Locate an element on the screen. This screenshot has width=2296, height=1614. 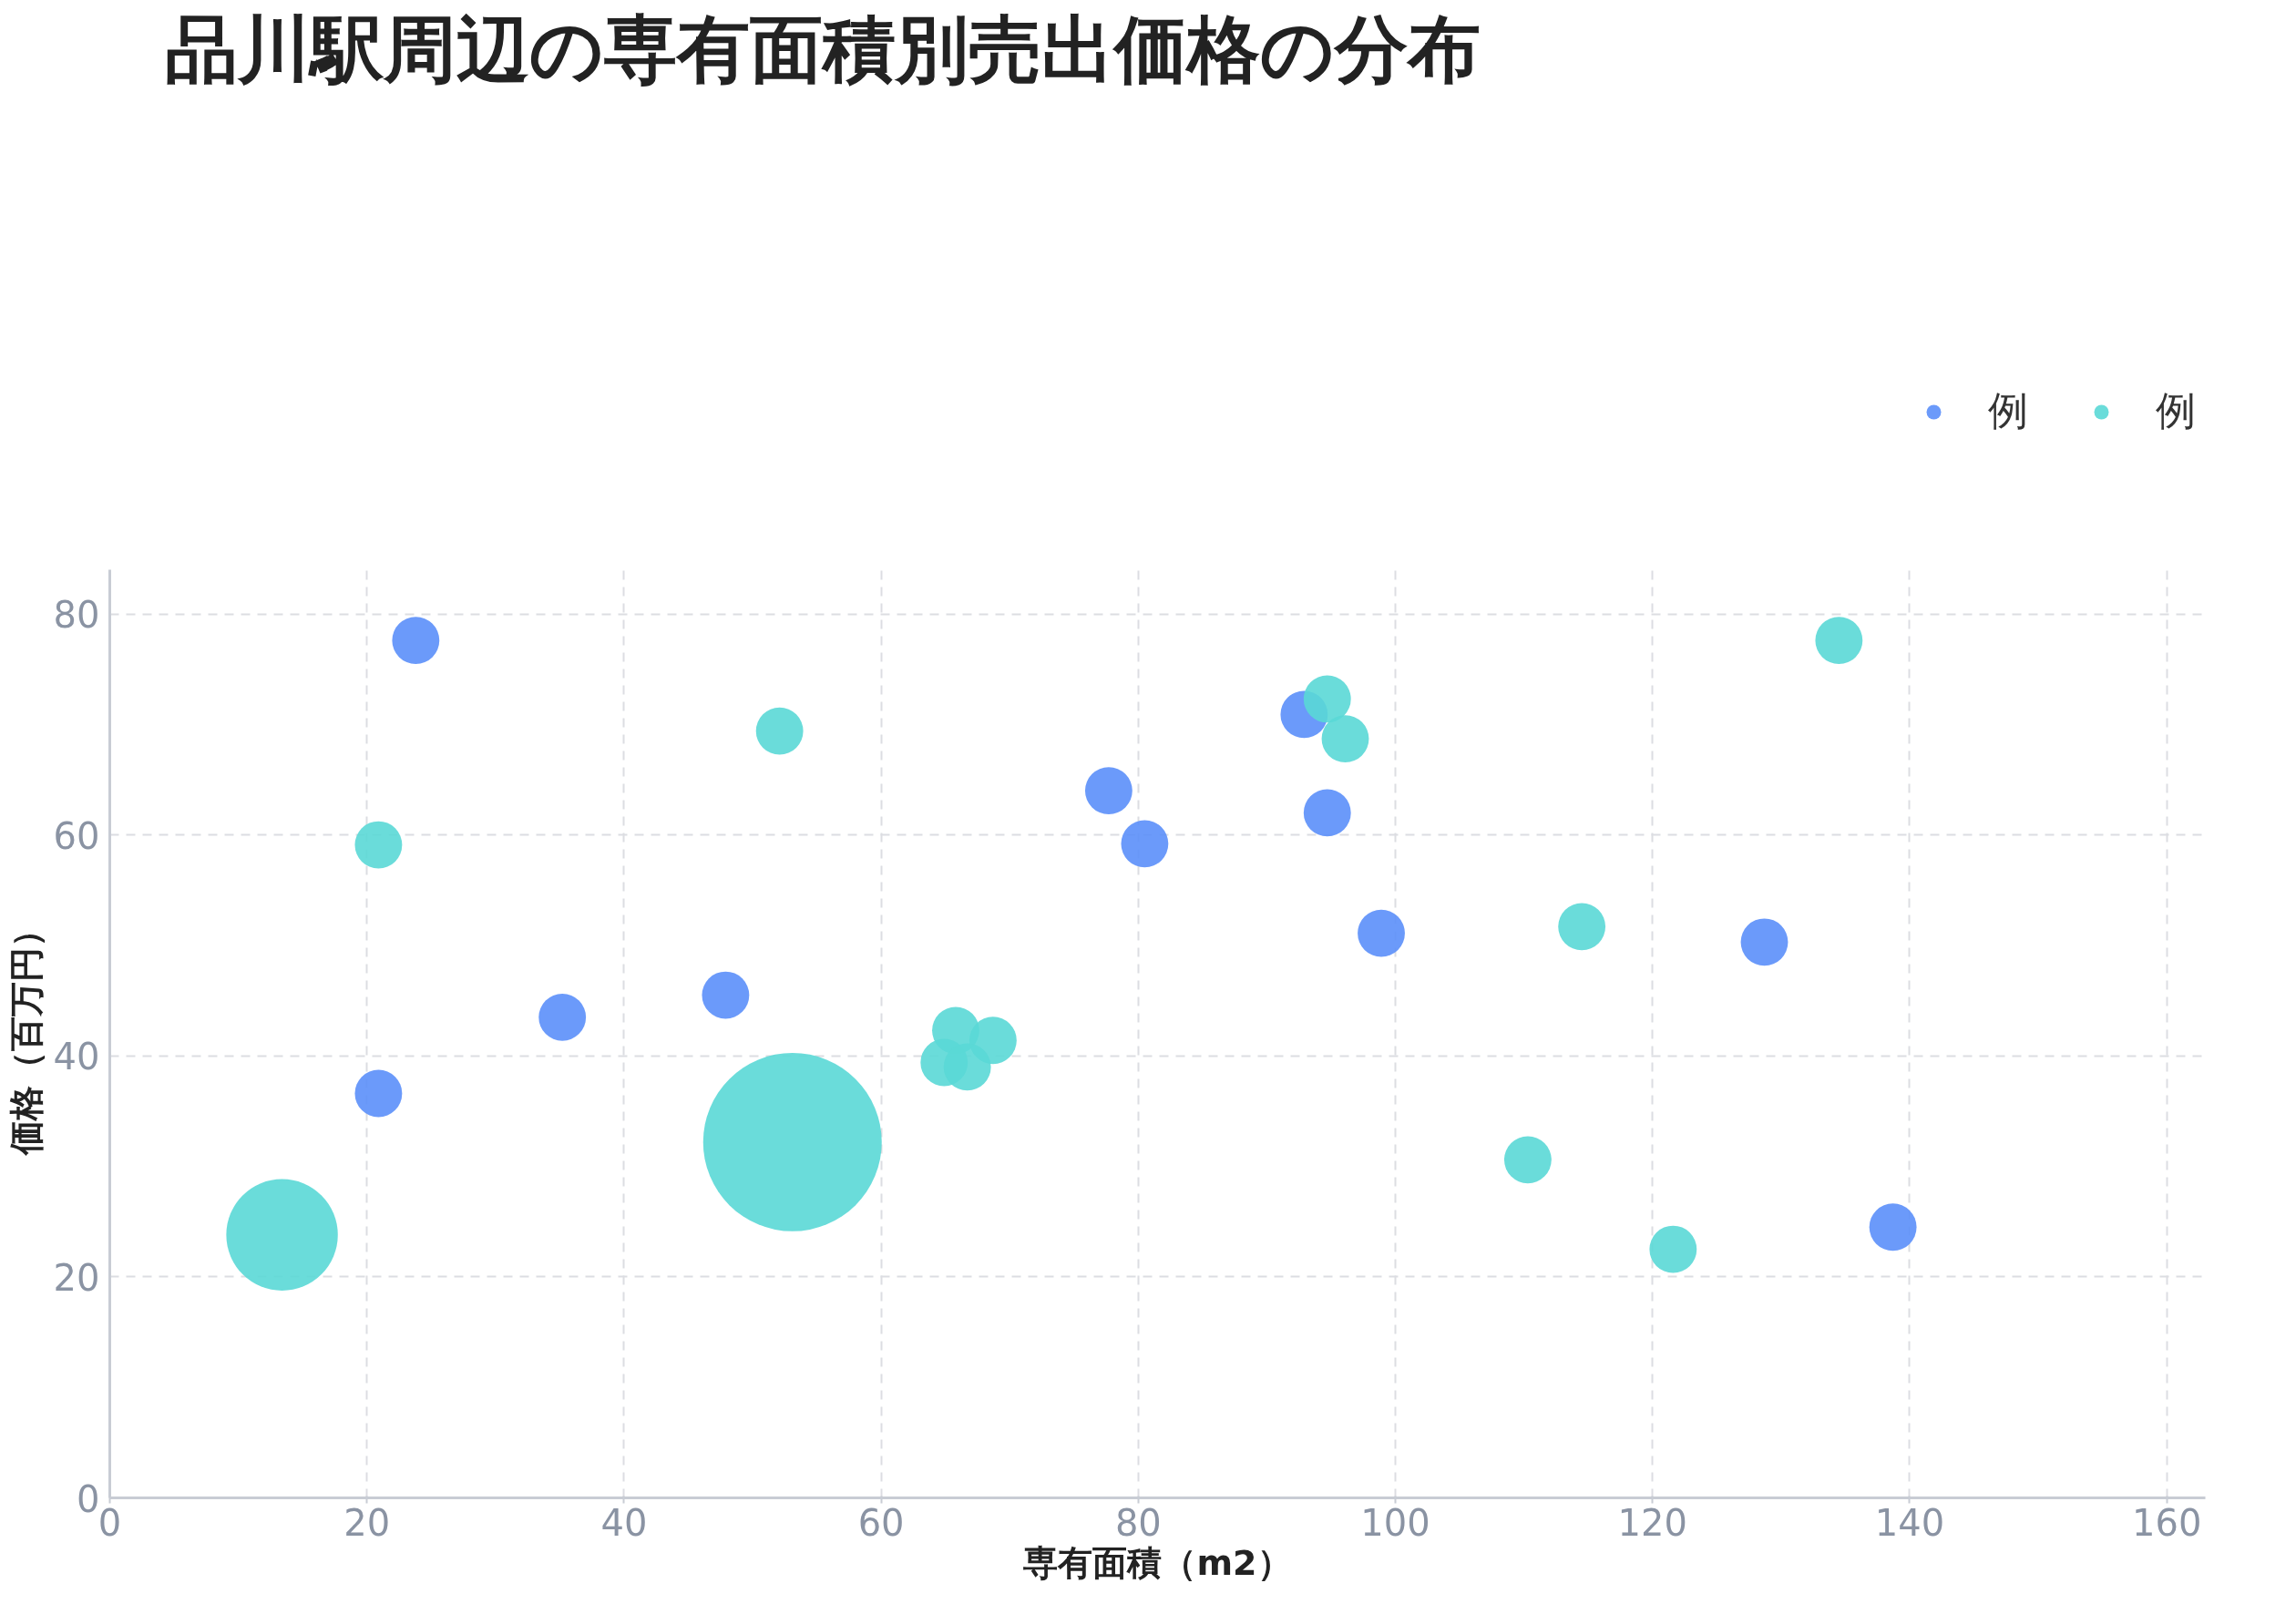
x-tick-label: 160 is located at coordinates (2166, 1522).